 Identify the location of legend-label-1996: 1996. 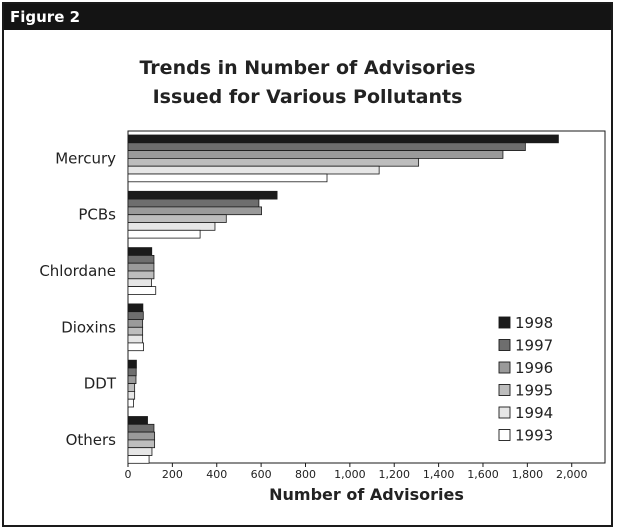
(534, 368).